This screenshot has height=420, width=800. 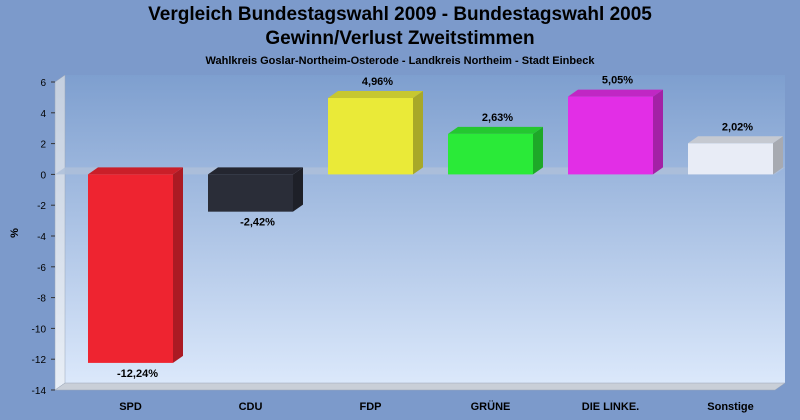 I want to click on side-wall, so click(x=60, y=232).